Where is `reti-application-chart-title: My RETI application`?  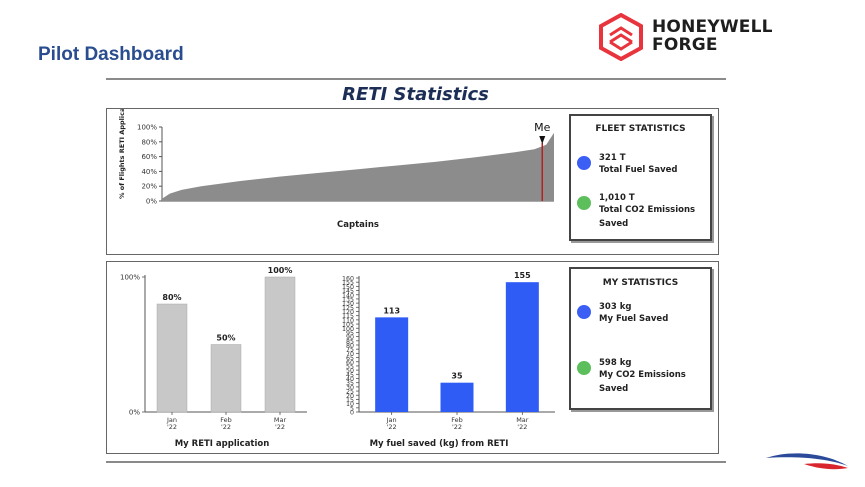
reti-application-chart-title: My RETI application is located at coordinates (222, 444).